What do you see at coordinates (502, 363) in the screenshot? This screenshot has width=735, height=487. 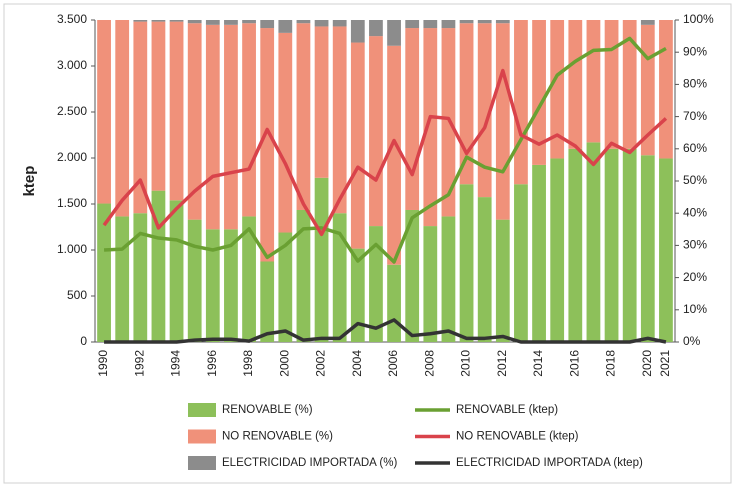 I see `x-tick-label: 2012` at bounding box center [502, 363].